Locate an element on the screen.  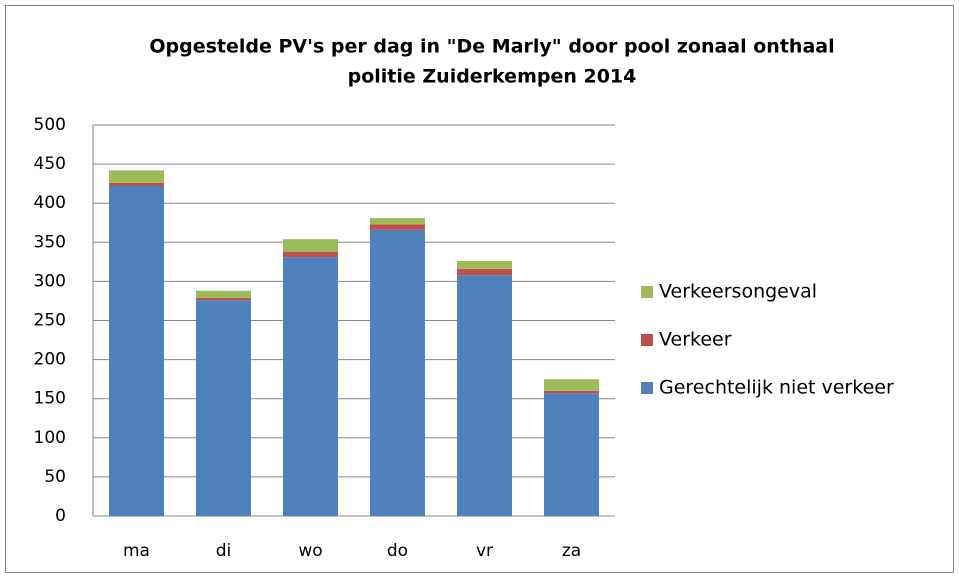
y-tick-label: 300 is located at coordinates (50, 281).